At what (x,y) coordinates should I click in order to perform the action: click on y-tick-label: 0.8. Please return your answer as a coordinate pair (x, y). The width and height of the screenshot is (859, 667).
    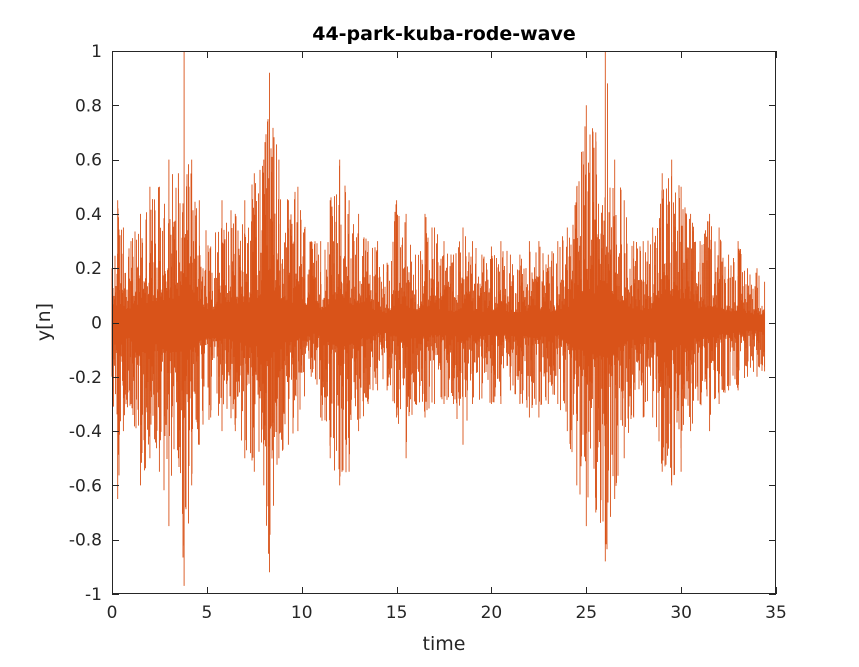
    Looking at the image, I should click on (88, 106).